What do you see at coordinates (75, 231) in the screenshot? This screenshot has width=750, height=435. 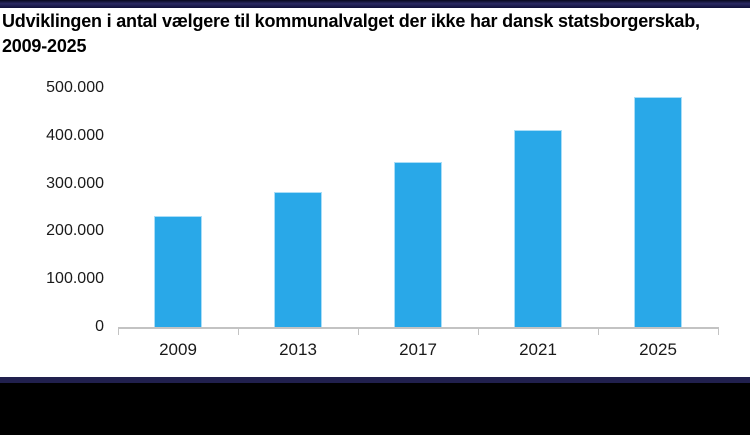 I see `y-axis-tick-label: 200.000` at bounding box center [75, 231].